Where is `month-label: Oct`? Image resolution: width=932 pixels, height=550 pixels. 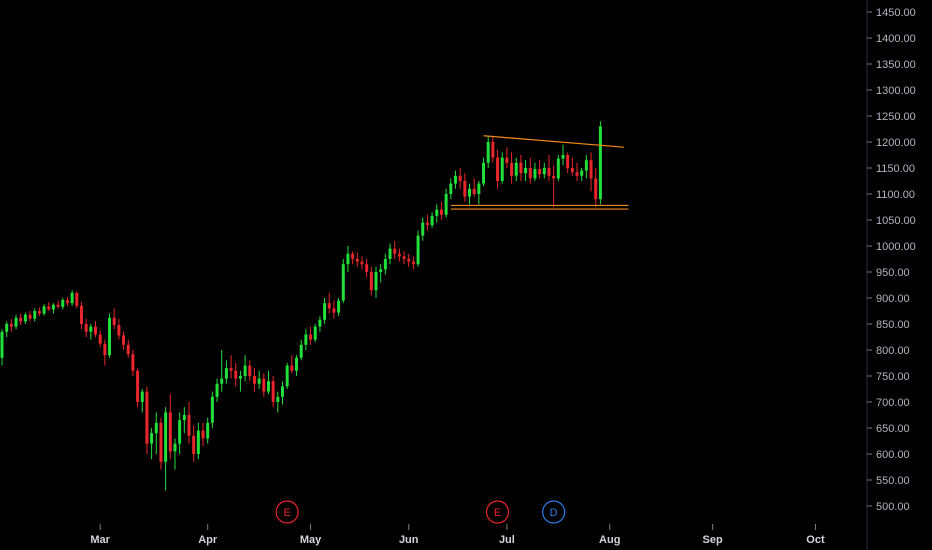 month-label: Oct is located at coordinates (815, 540).